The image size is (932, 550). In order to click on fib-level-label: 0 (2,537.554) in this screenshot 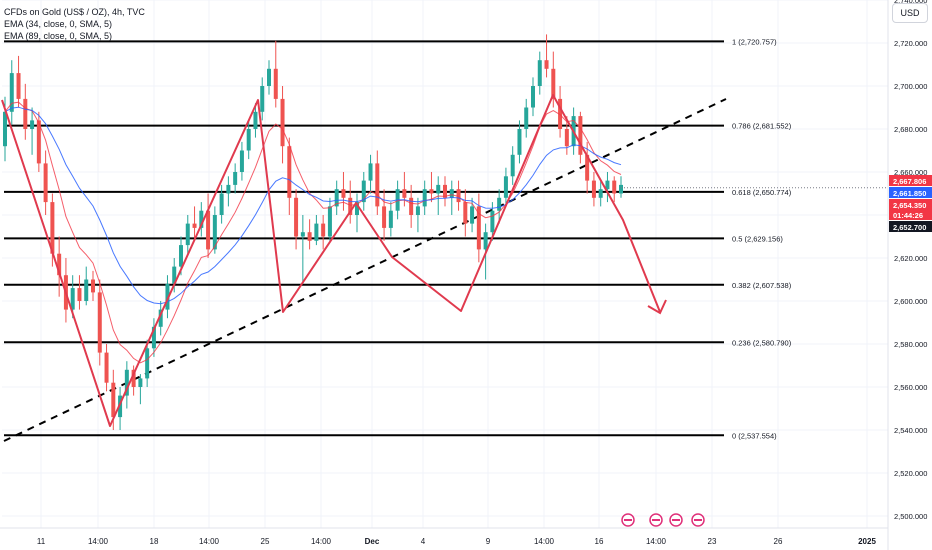, I will do `click(754, 435)`.